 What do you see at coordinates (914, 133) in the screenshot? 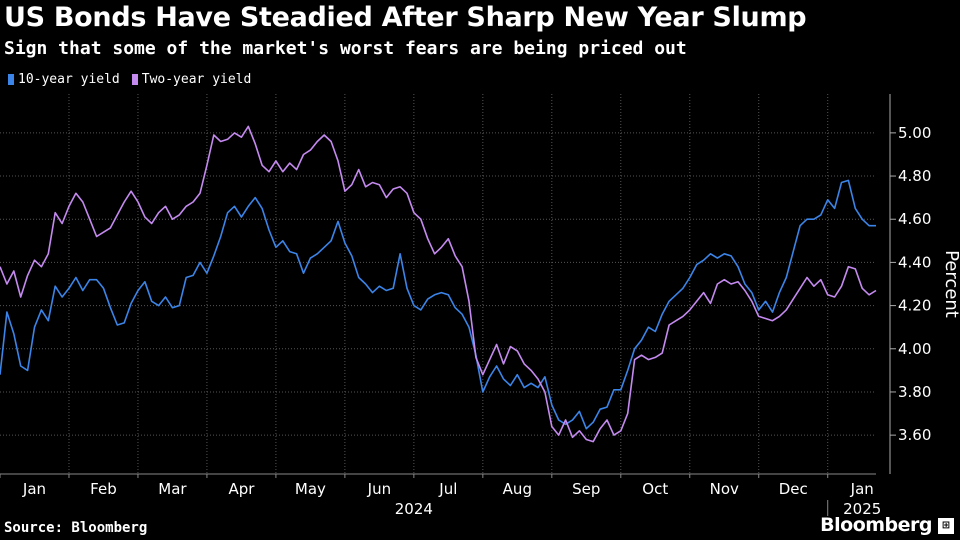
I see `y-tick-label: 5.00` at bounding box center [914, 133].